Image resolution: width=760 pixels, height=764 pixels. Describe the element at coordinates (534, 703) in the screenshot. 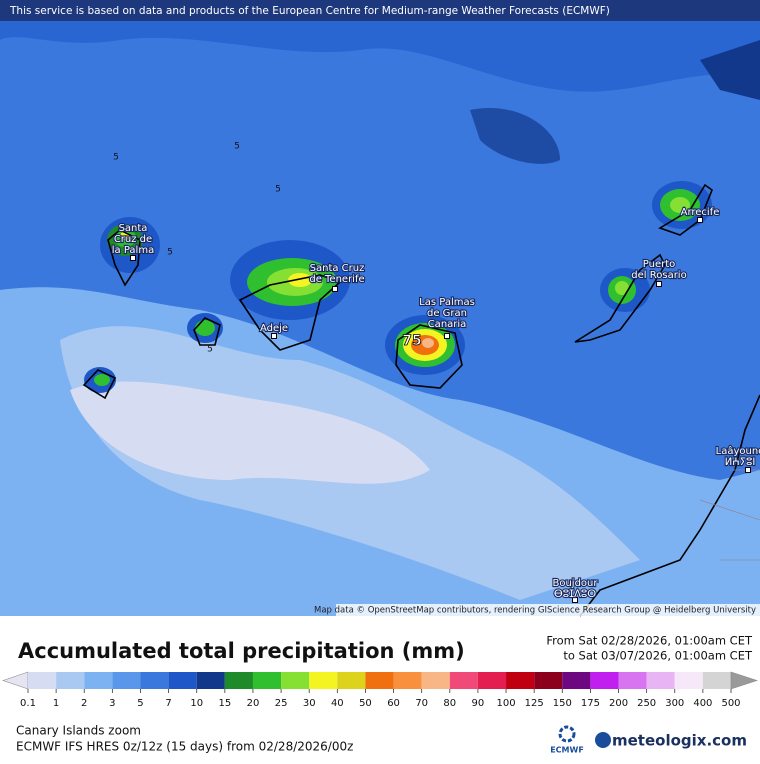

I see `colorbar-level: 125` at that location.